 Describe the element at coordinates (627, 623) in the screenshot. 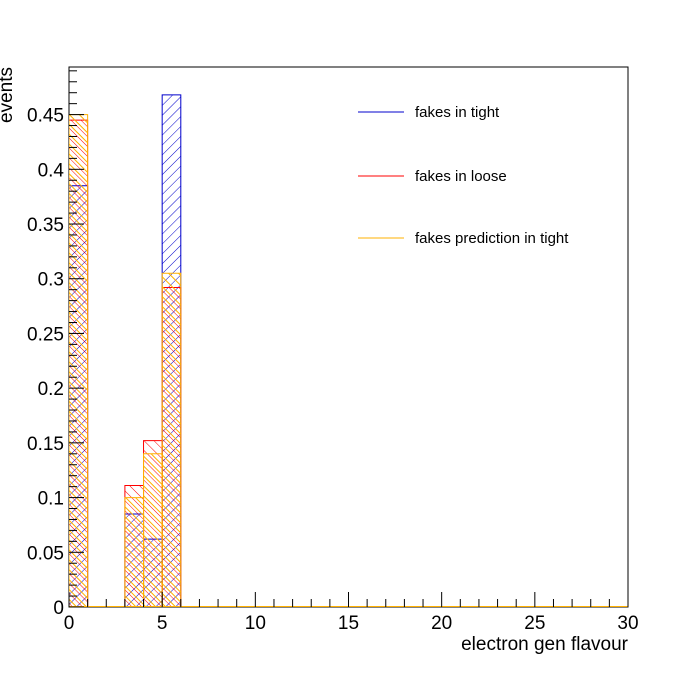

I see `x-tick-label: 30` at that location.